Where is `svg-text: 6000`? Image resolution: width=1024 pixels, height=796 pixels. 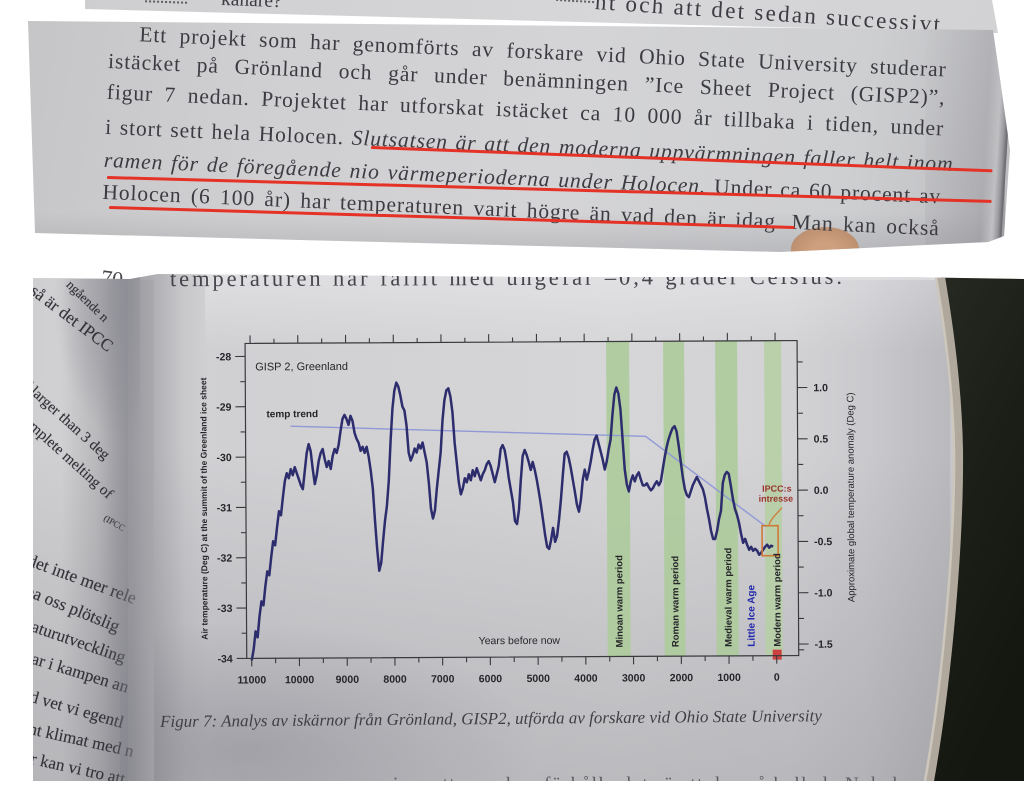 svg-text: 6000 is located at coordinates (491, 679).